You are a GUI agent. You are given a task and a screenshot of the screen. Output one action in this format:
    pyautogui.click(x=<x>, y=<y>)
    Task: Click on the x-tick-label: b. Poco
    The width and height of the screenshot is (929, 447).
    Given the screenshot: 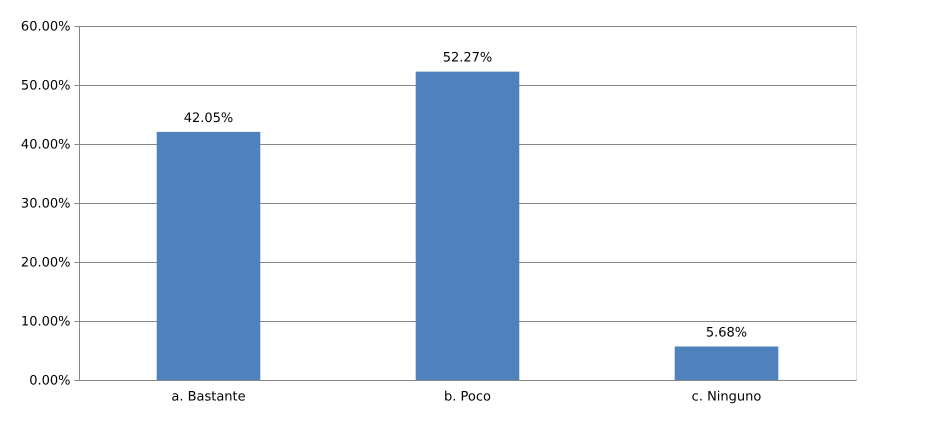 What is the action you would take?
    pyautogui.click(x=468, y=397)
    